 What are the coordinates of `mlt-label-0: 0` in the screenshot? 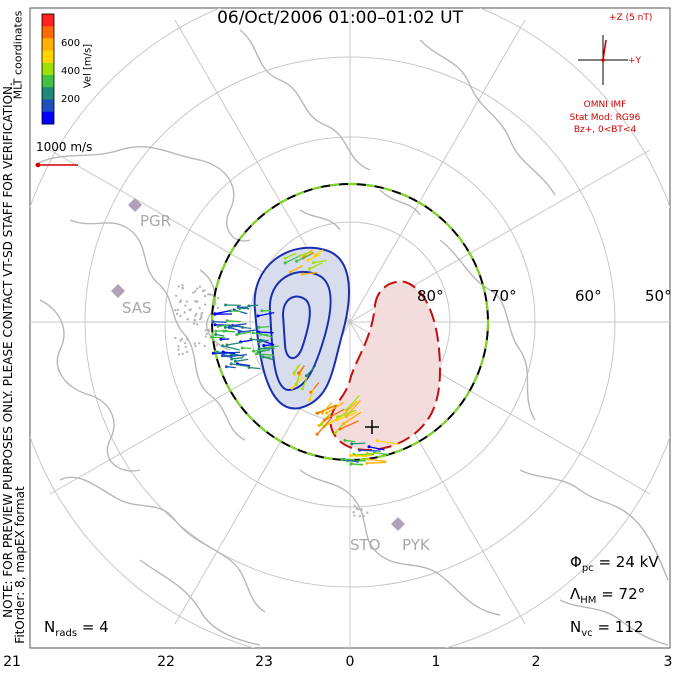 It's located at (350, 662).